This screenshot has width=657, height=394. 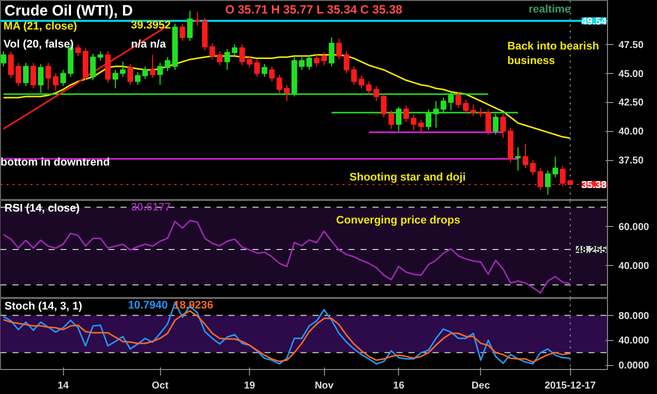 What do you see at coordinates (634, 366) in the screenshot?
I see `y-tick-label: 0.0000` at bounding box center [634, 366].